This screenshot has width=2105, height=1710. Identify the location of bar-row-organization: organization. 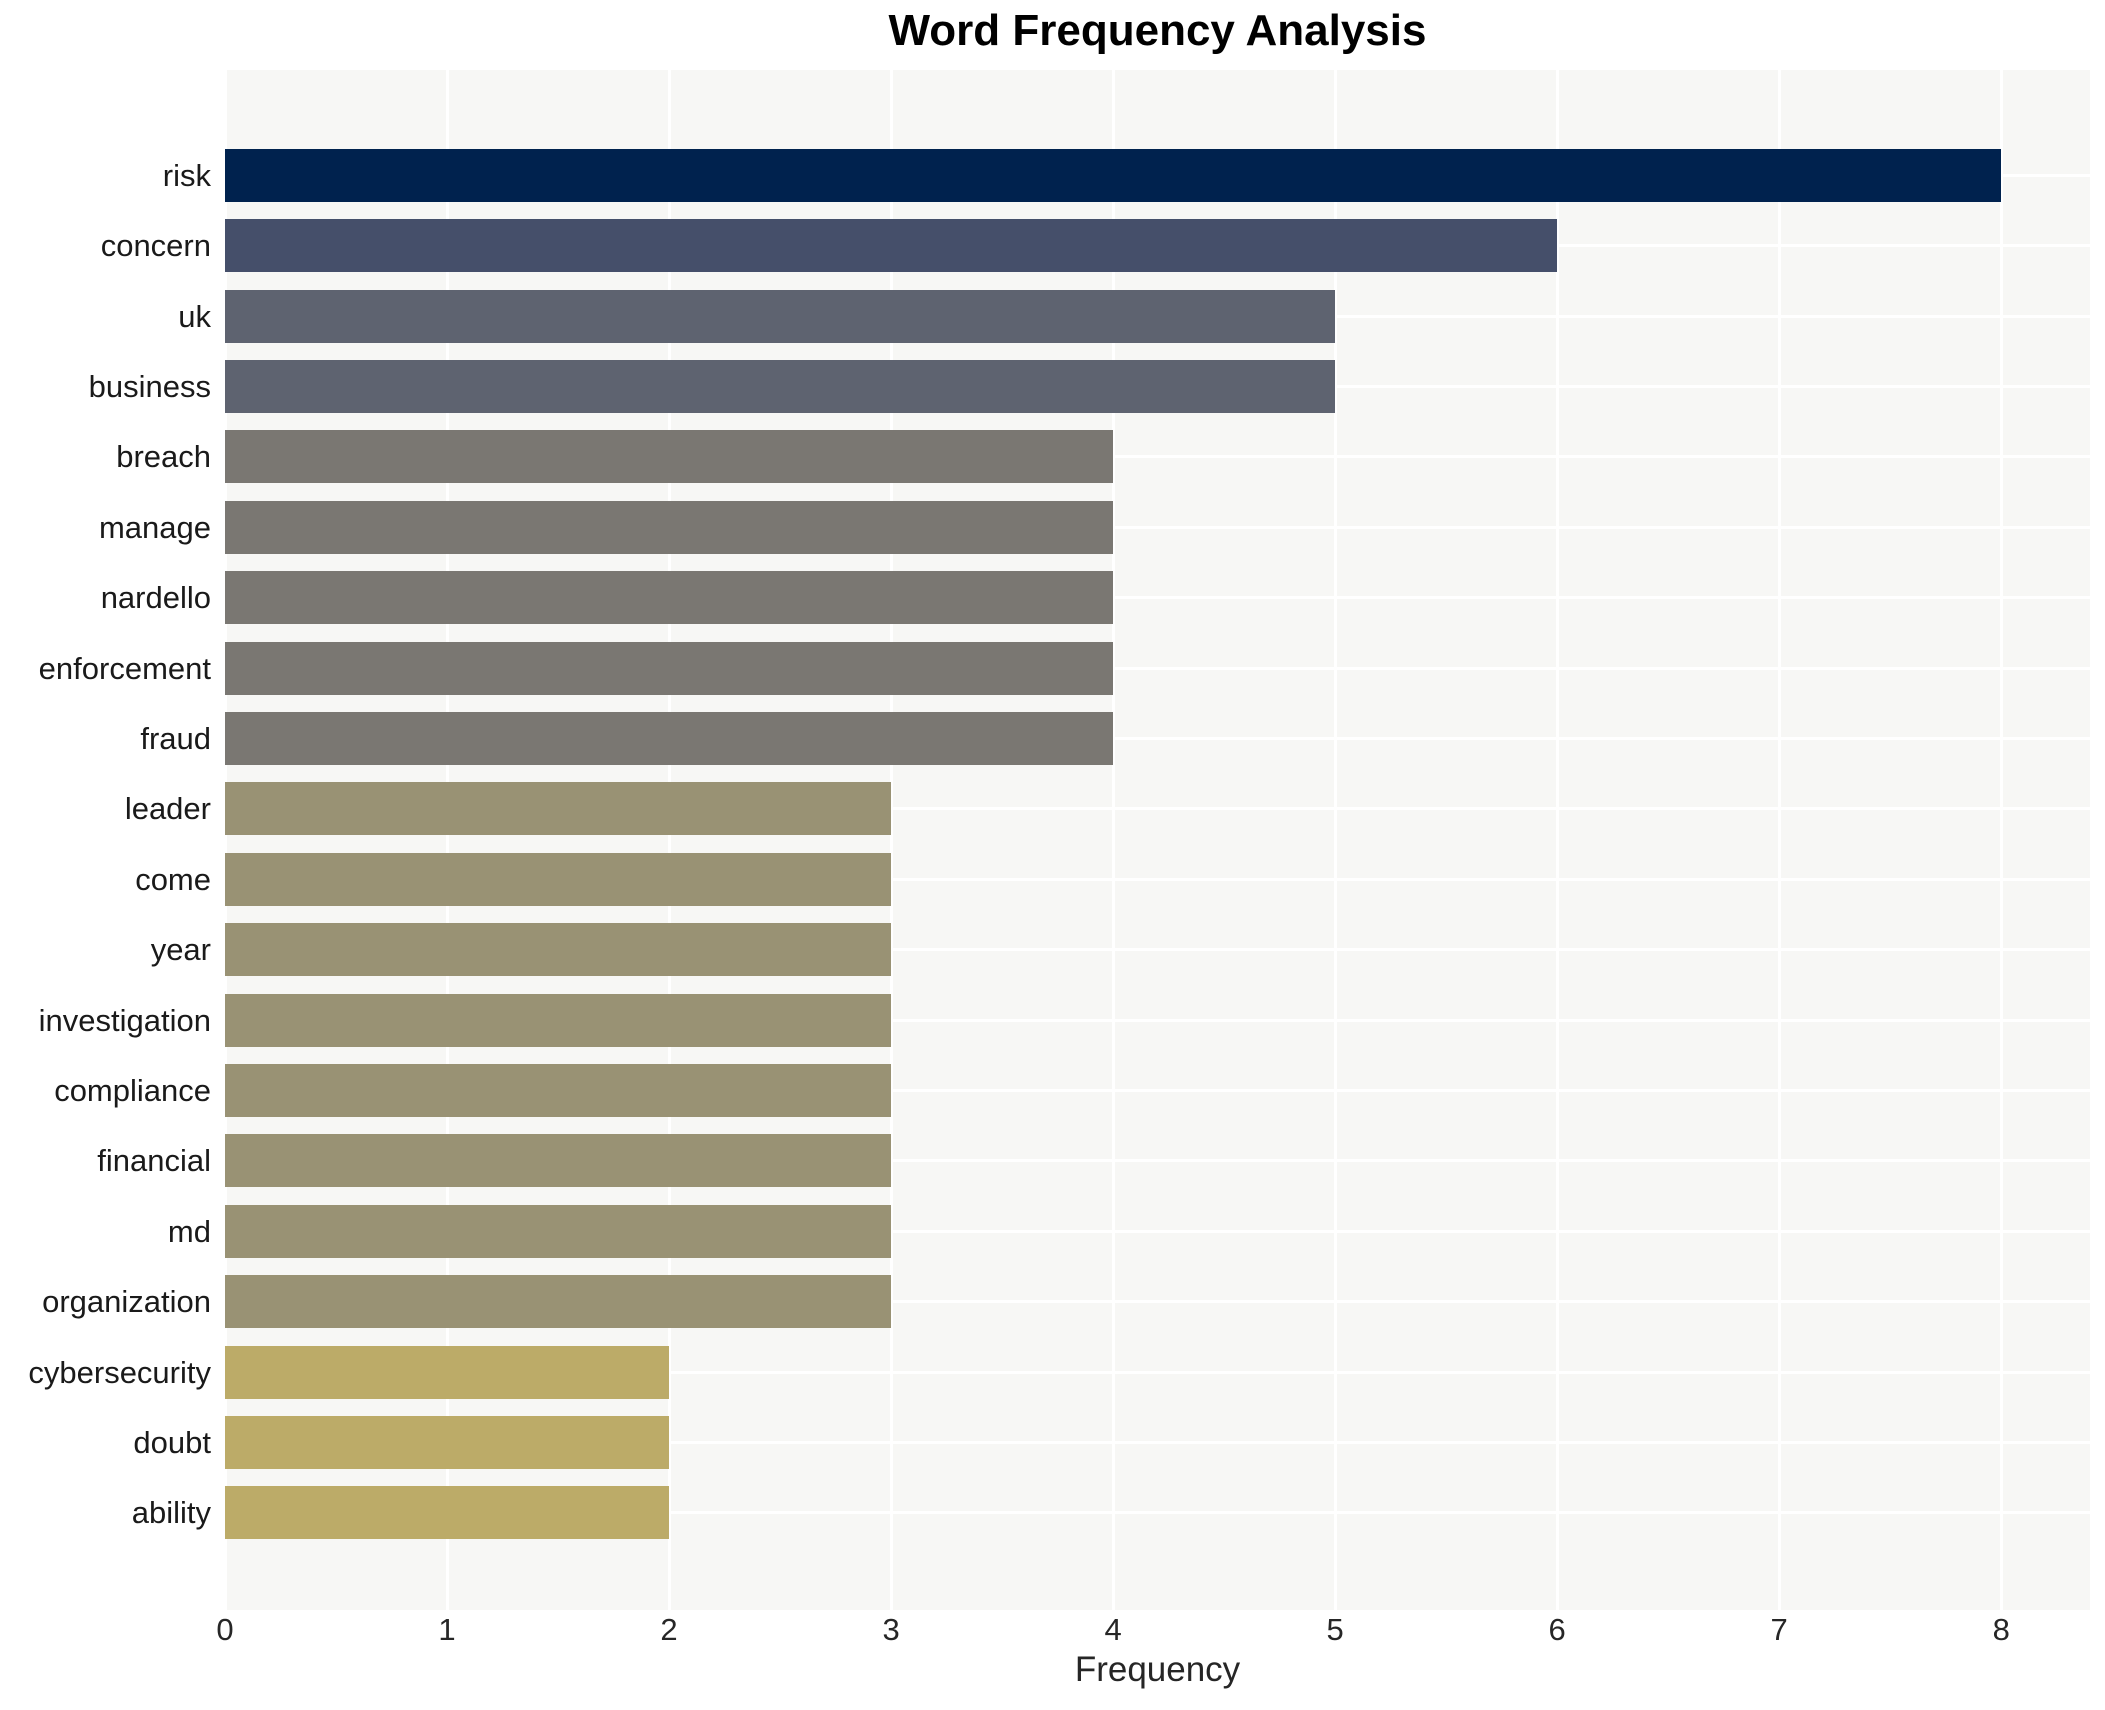
(1045, 1302).